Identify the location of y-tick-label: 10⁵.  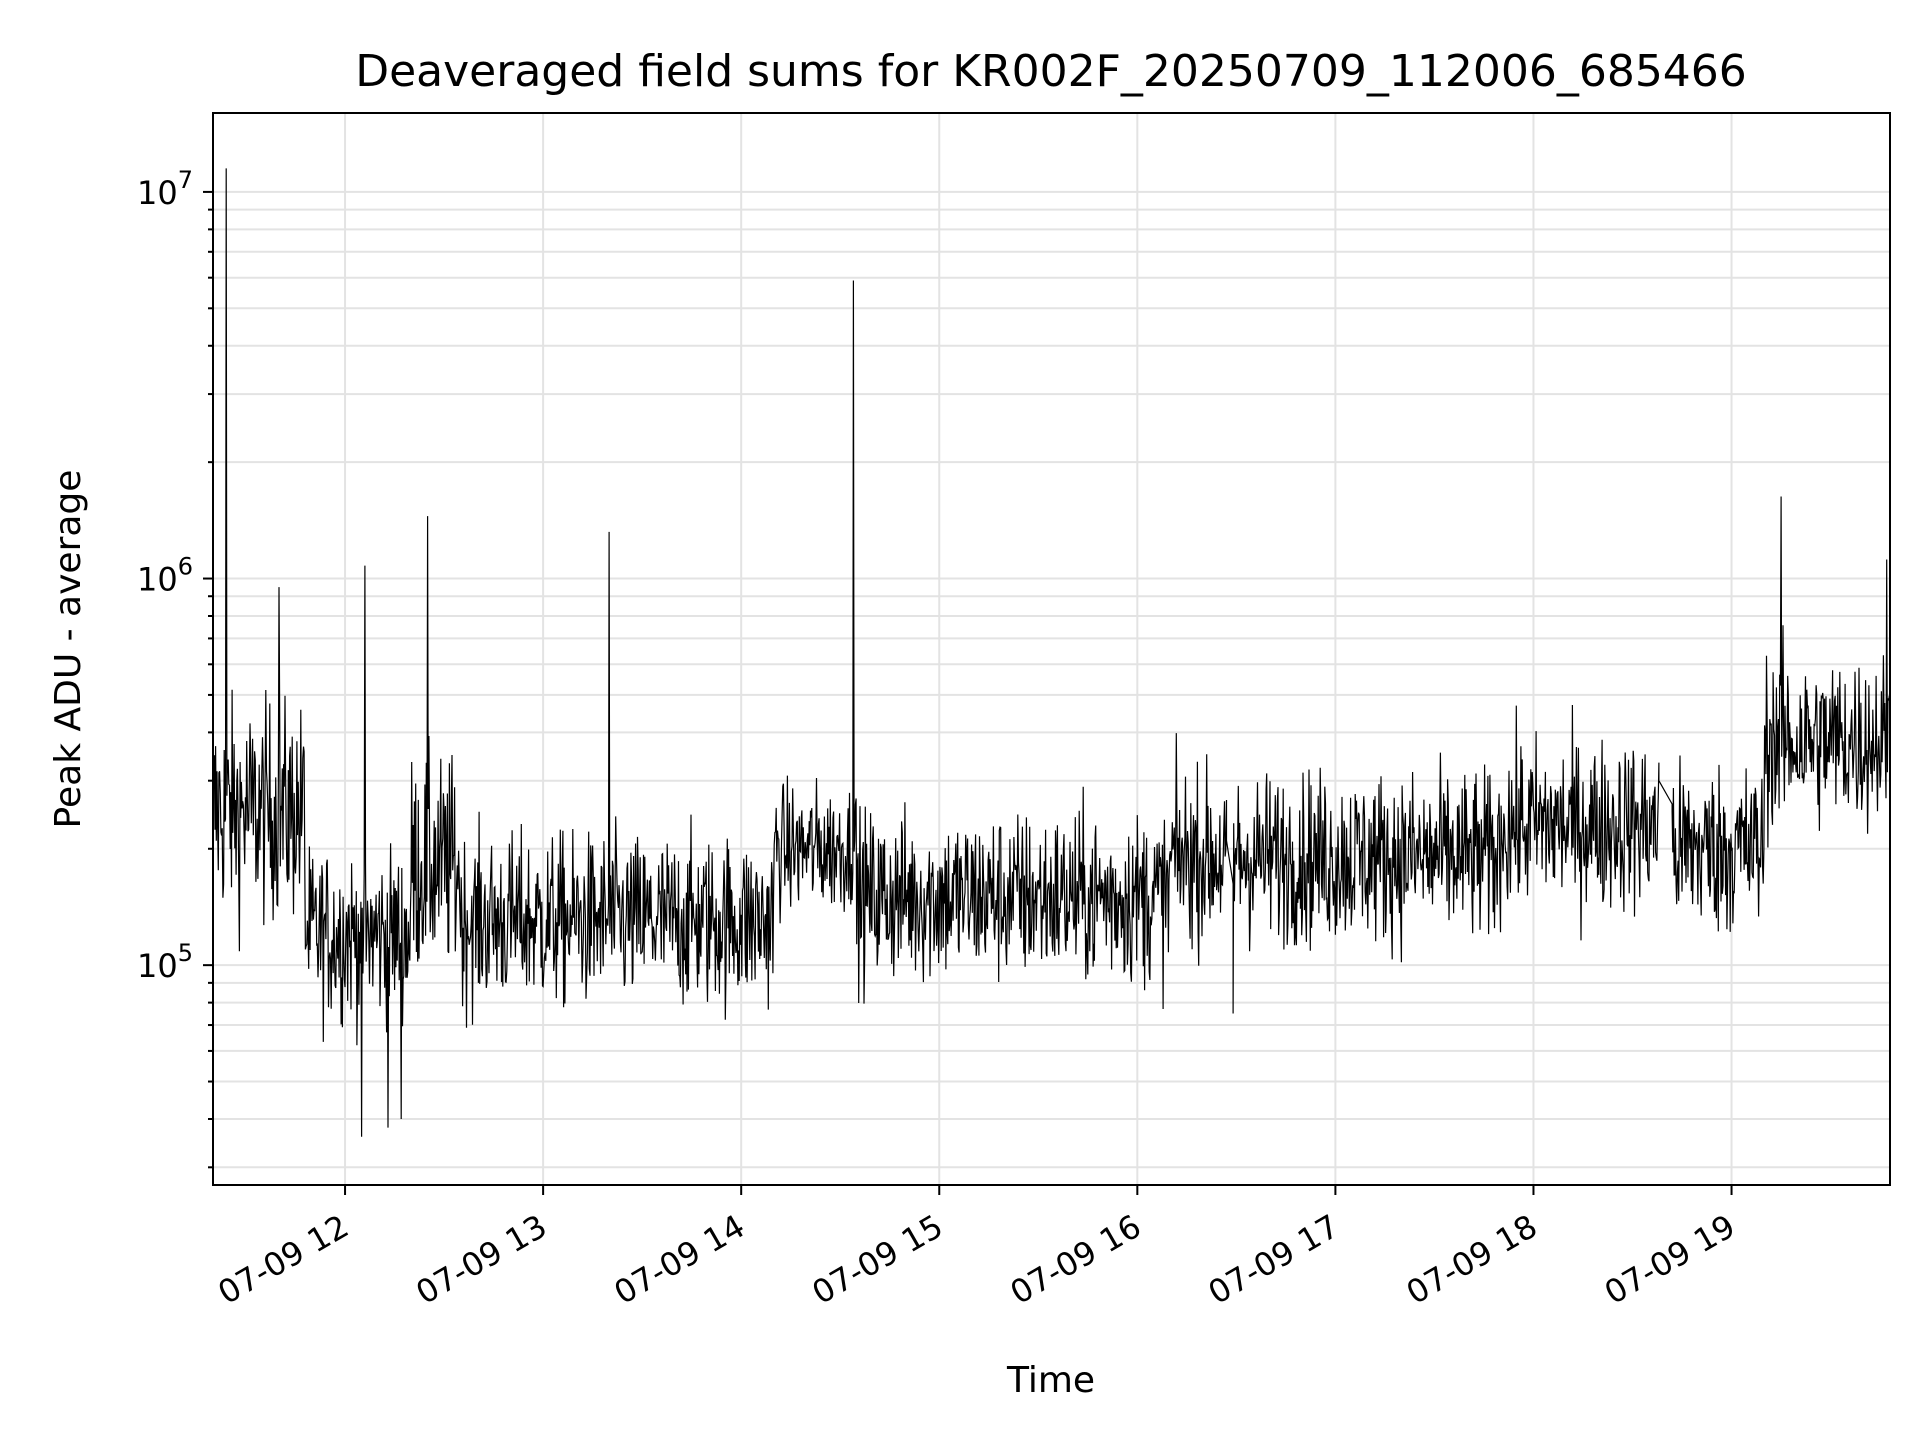
(165, 962).